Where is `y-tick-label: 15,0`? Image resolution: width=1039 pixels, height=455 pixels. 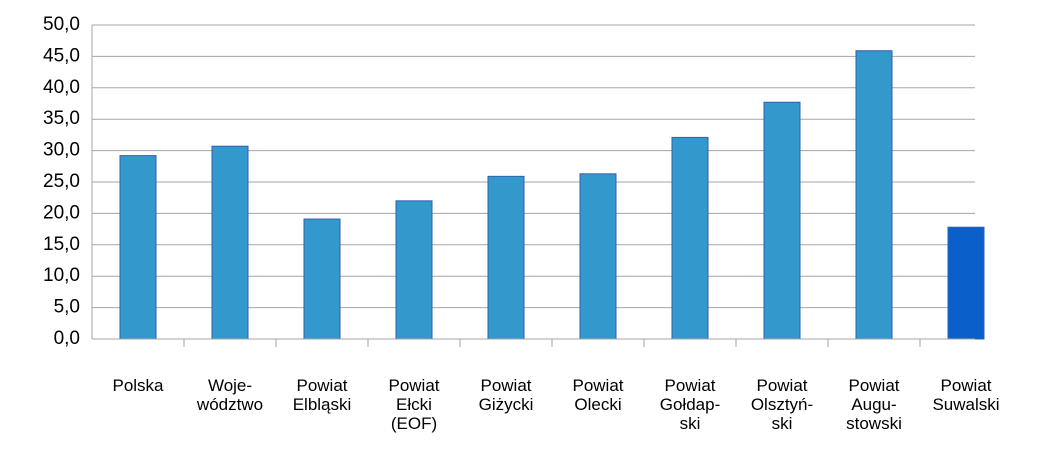
y-tick-label: 15,0 is located at coordinates (61, 244).